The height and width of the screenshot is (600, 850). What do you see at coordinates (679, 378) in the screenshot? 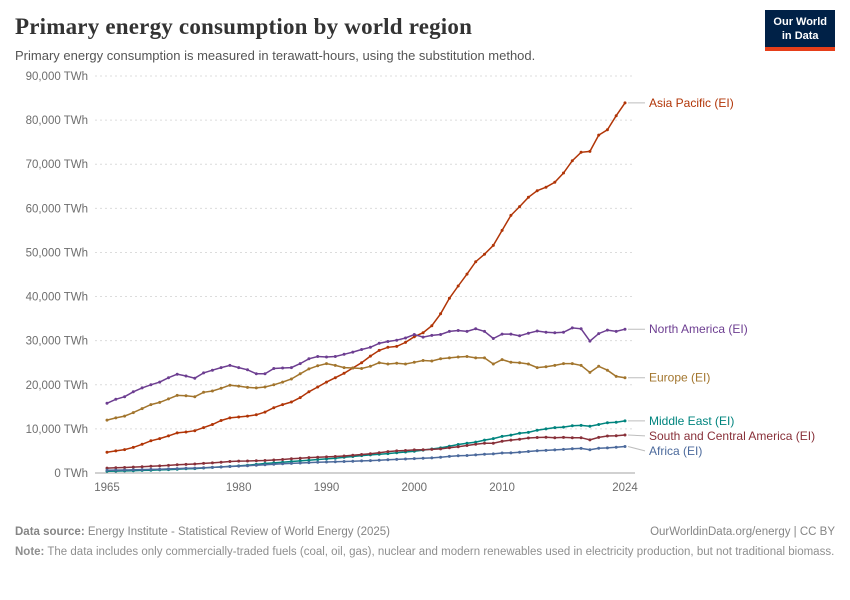
I see `series-label-europe: Europe (EI)` at bounding box center [679, 378].